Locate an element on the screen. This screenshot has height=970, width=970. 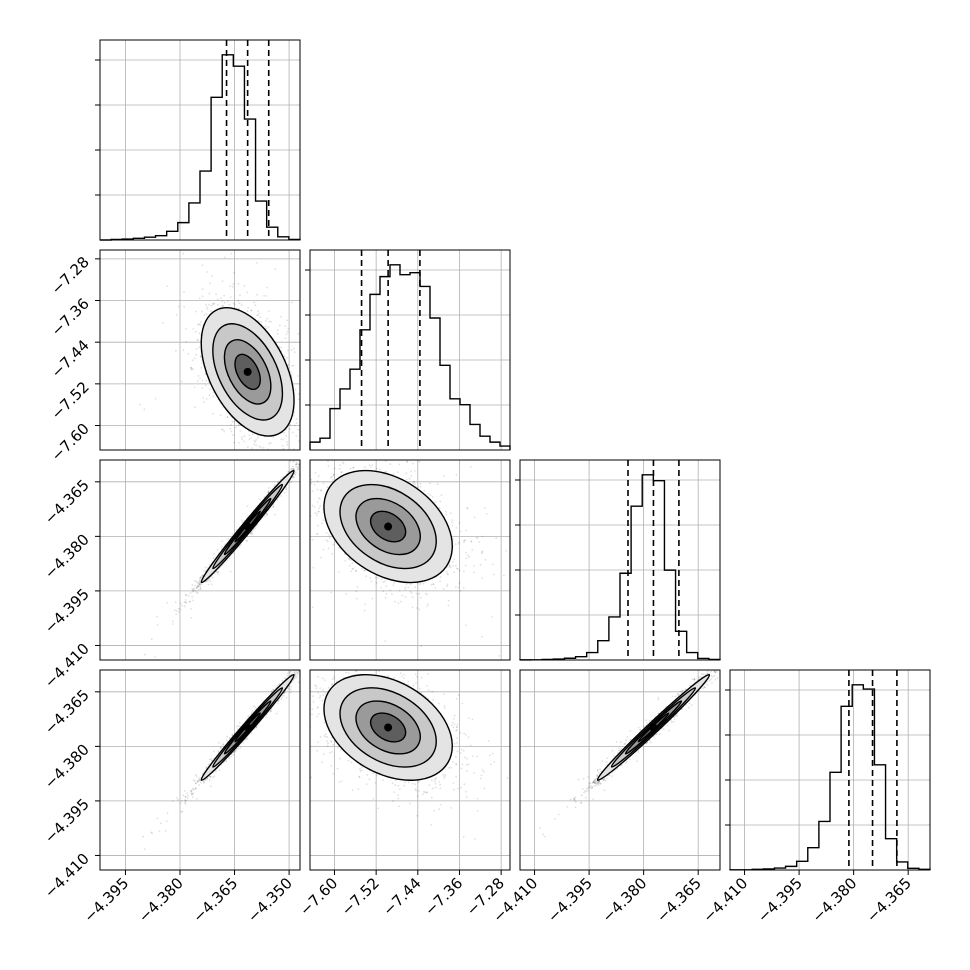
panel-content is located at coordinates (238, 545).